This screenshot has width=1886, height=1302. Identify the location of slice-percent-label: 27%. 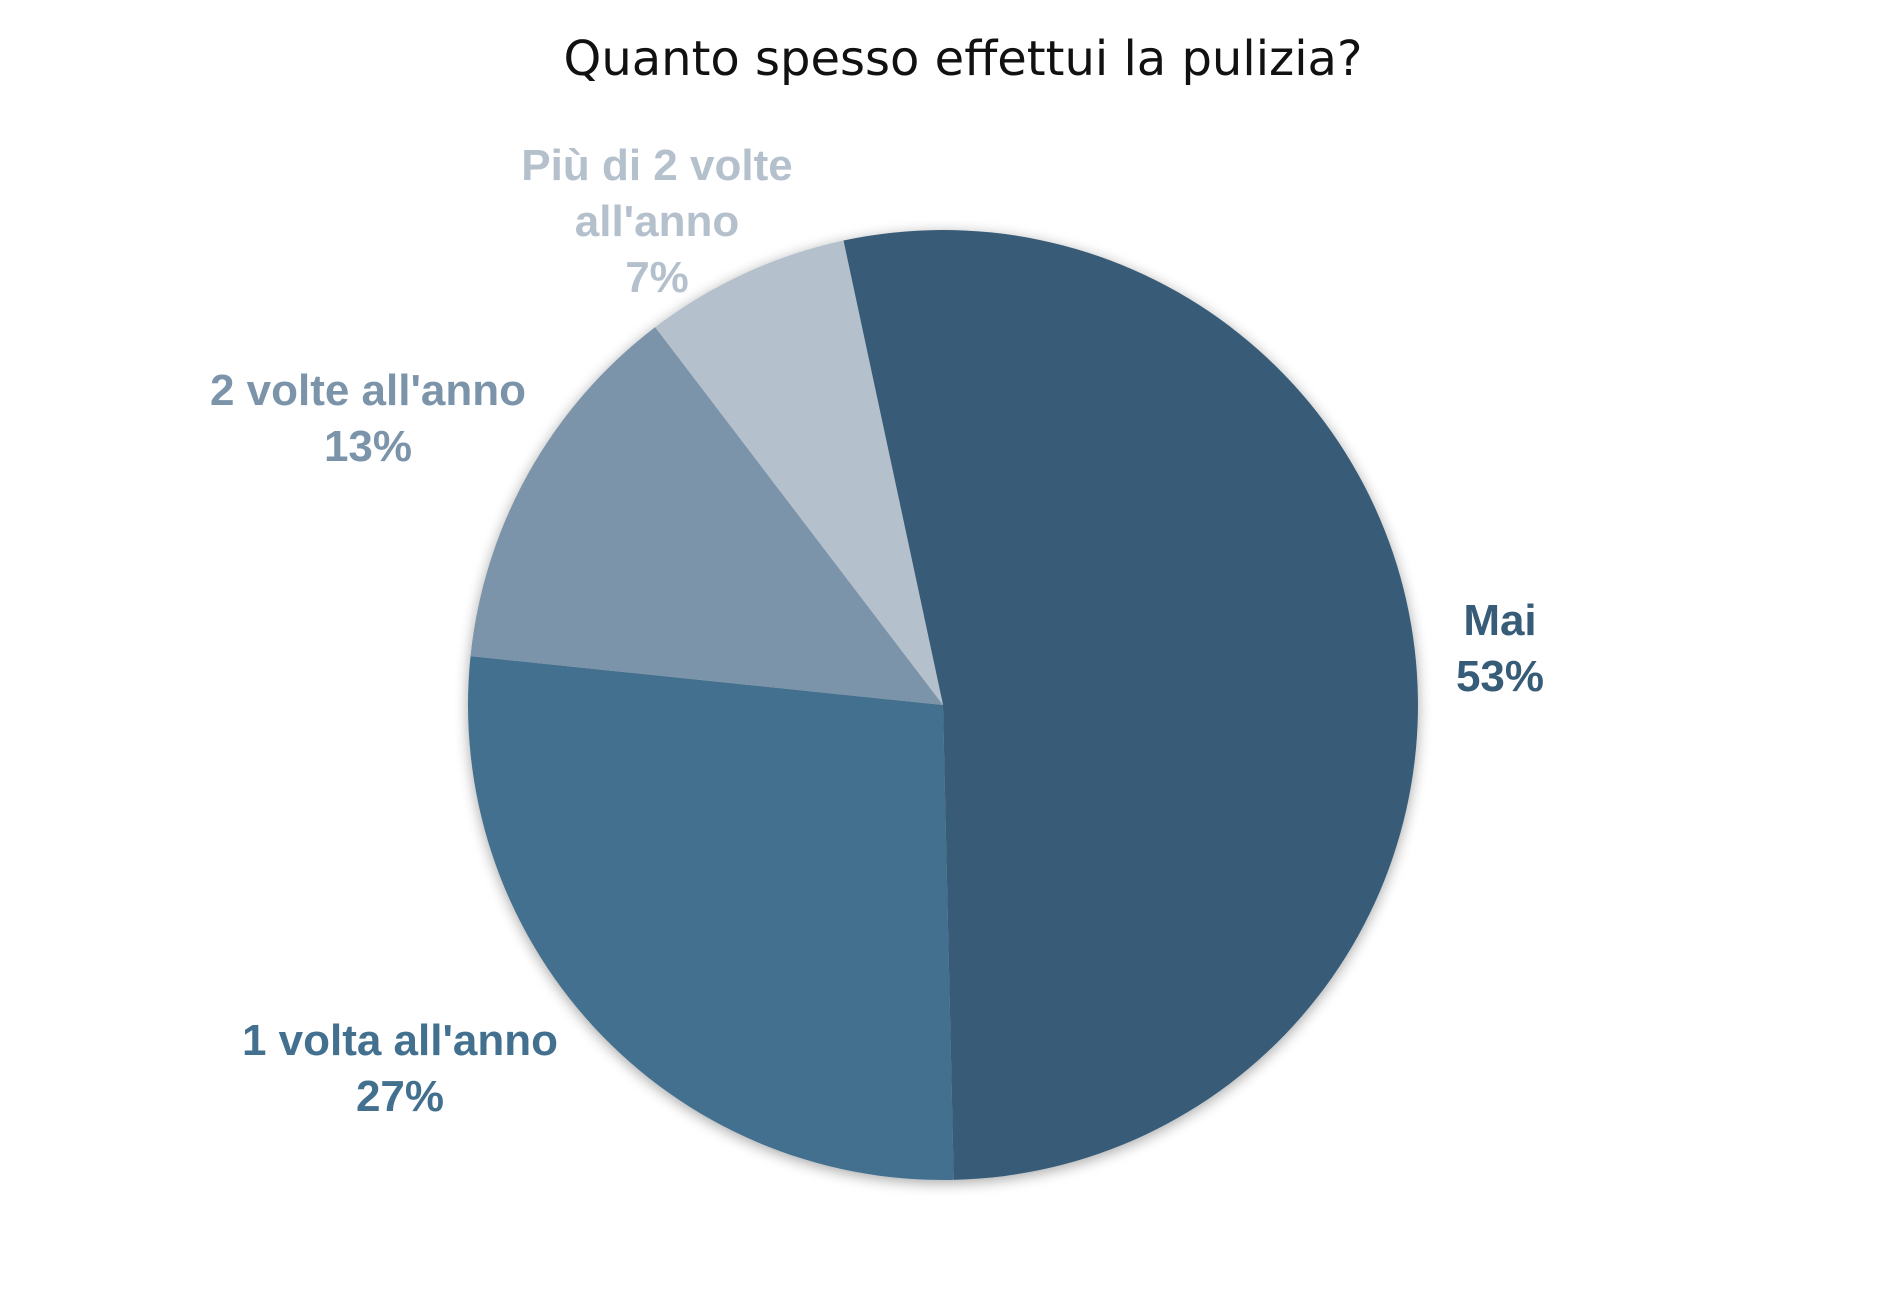
(400, 1096).